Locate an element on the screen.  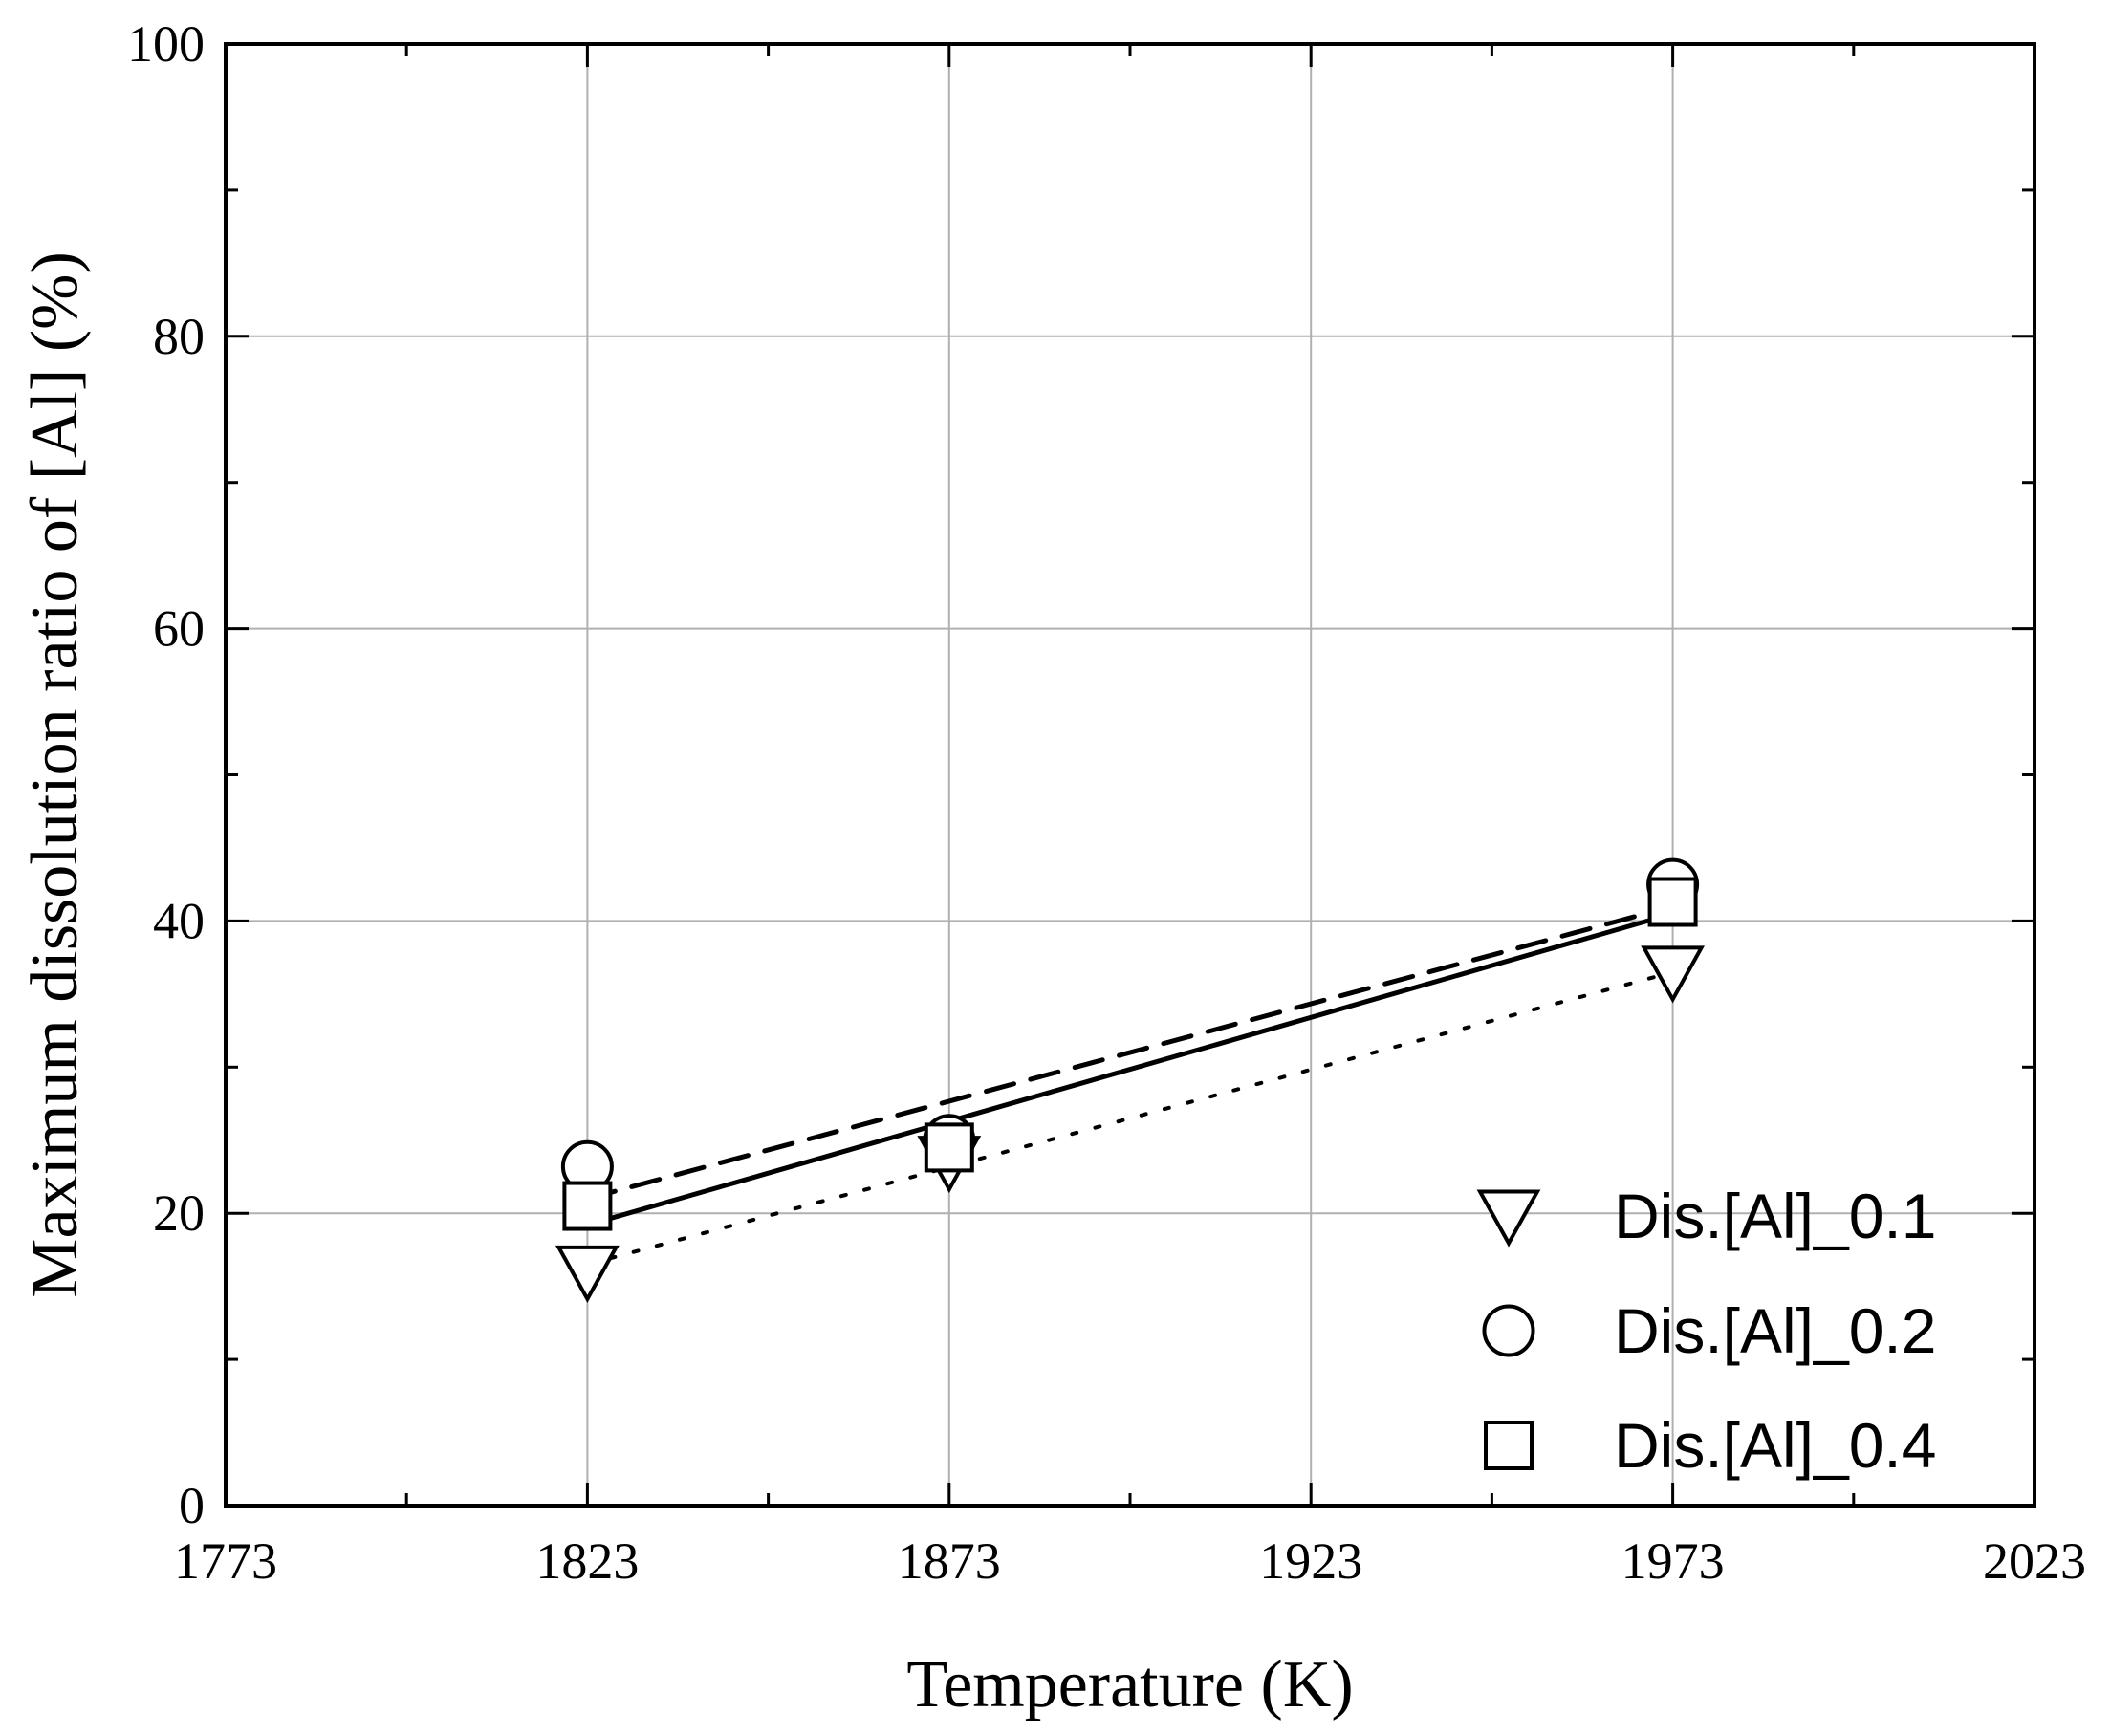
legend: Dis.[Al]_0.1 Dis.[Al]_0.2 Dis.[Al]_0.4 is located at coordinates (1706, 1331).